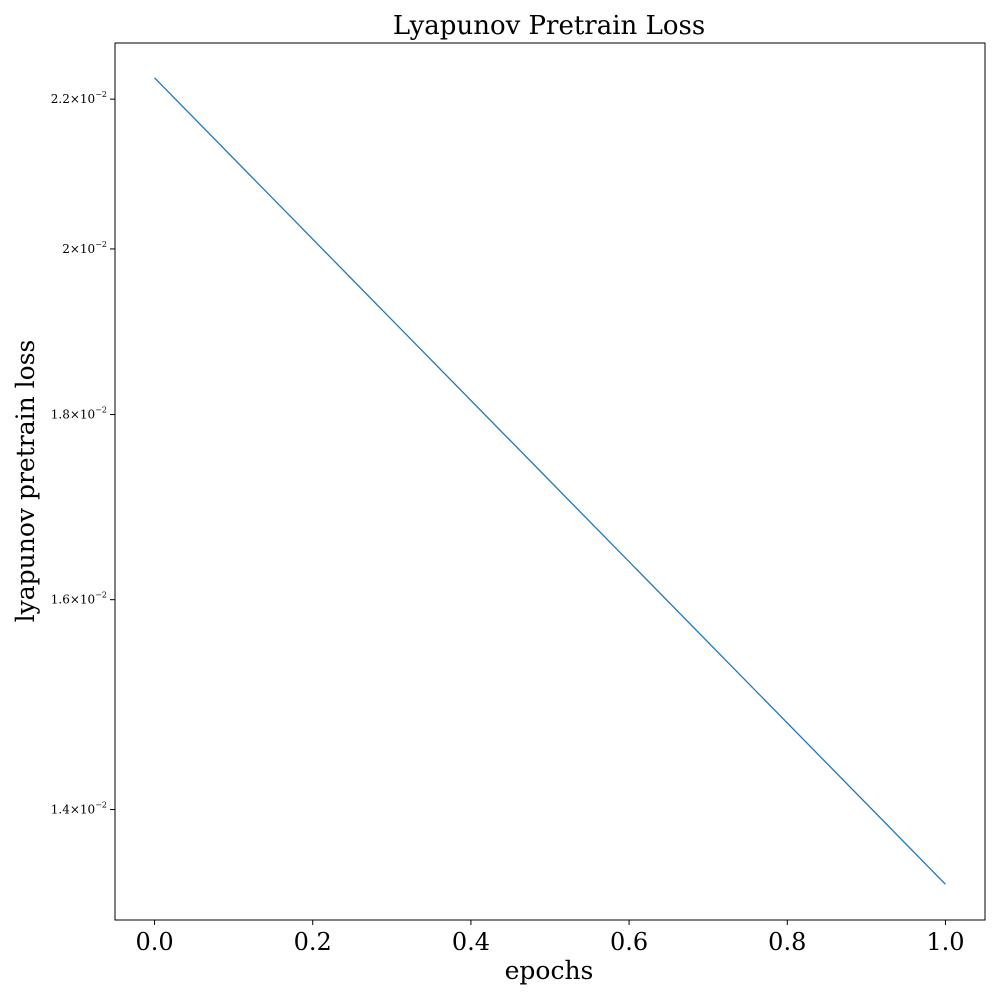 The height and width of the screenshot is (1000, 1000). Describe the element at coordinates (60, 99) in the screenshot. I see `y-tick-mantissa: 2.2` at that location.